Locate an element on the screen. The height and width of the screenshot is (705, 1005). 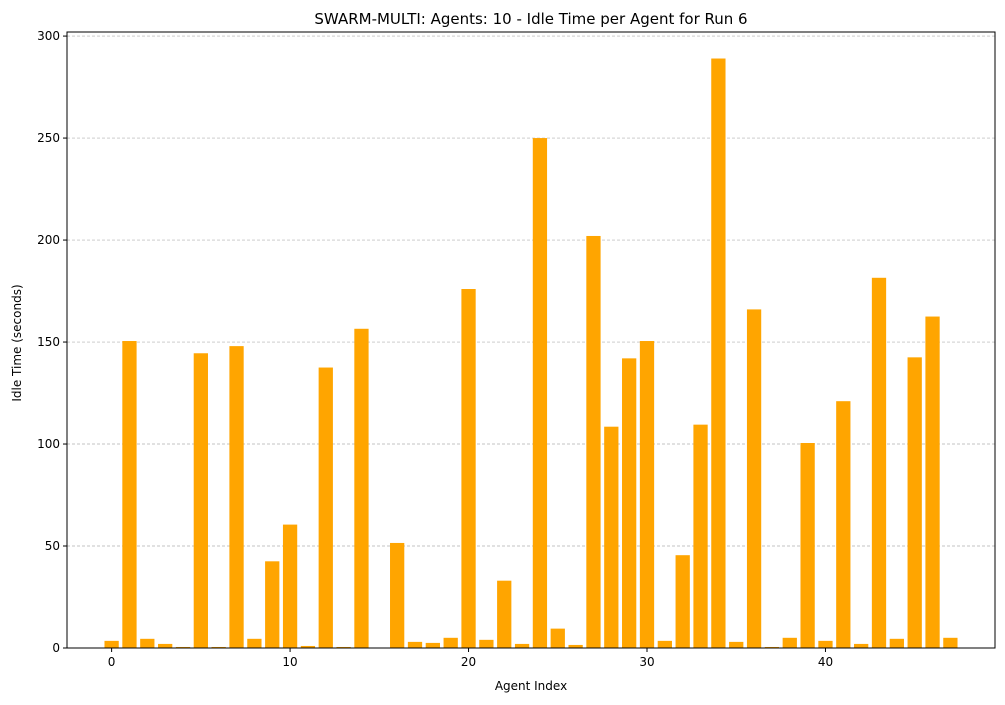
x-axis-label: Agent Index is located at coordinates (531, 686).